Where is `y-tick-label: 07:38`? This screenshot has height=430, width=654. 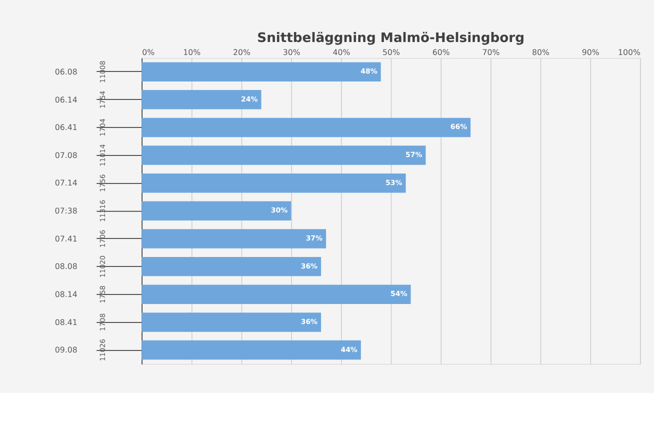 y-tick-label: 07:38 is located at coordinates (66, 211).